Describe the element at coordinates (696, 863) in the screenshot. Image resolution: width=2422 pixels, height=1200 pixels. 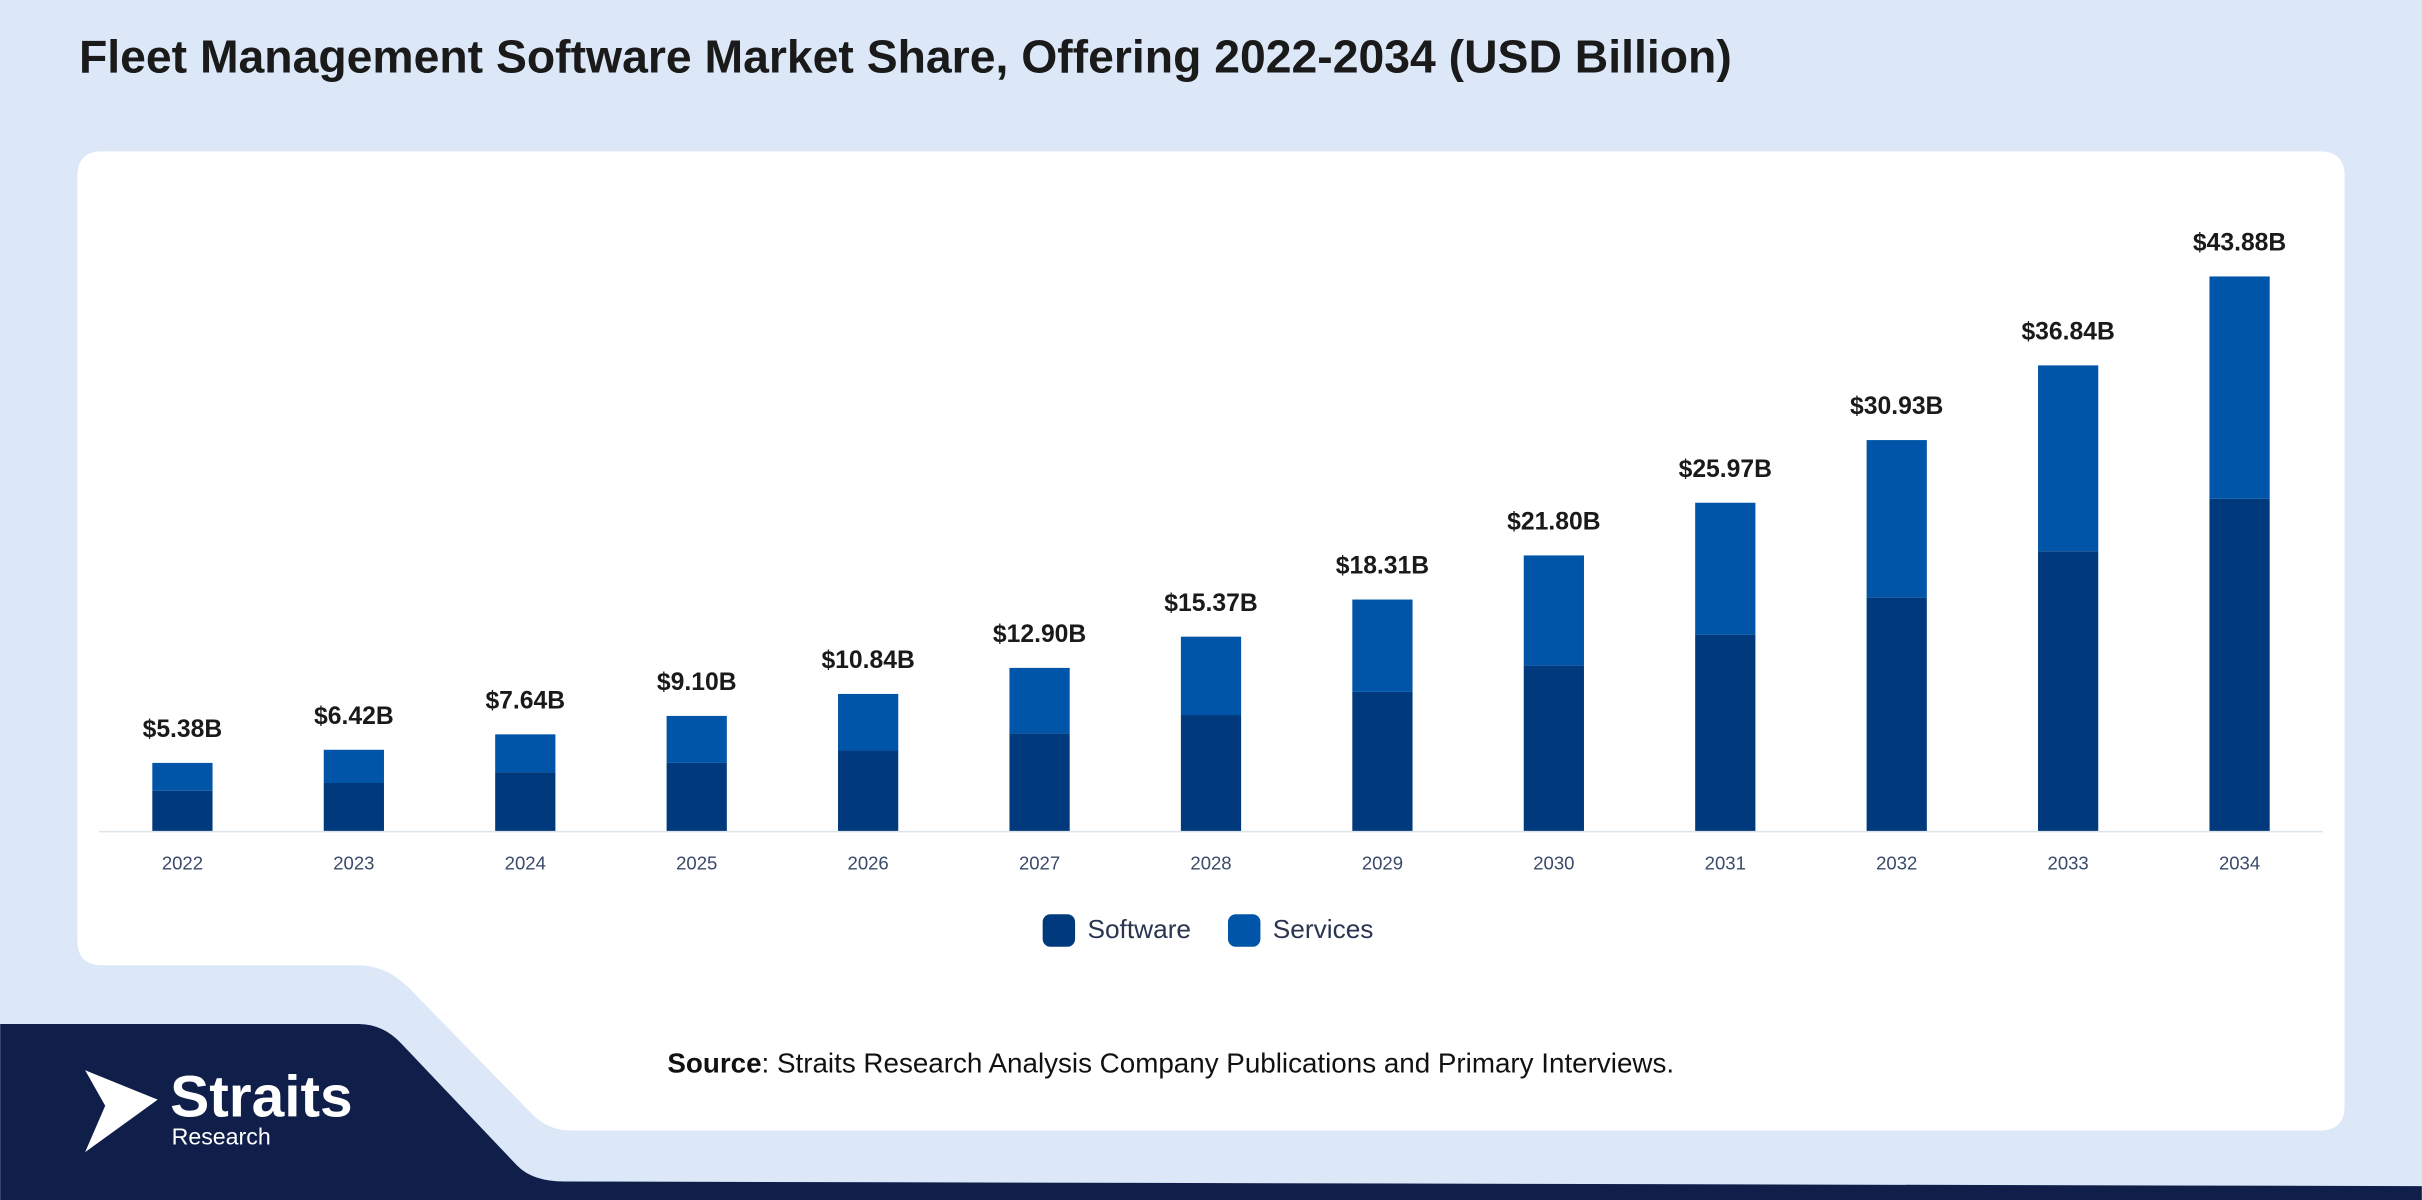
I see `x-tick-label: 2025` at that location.